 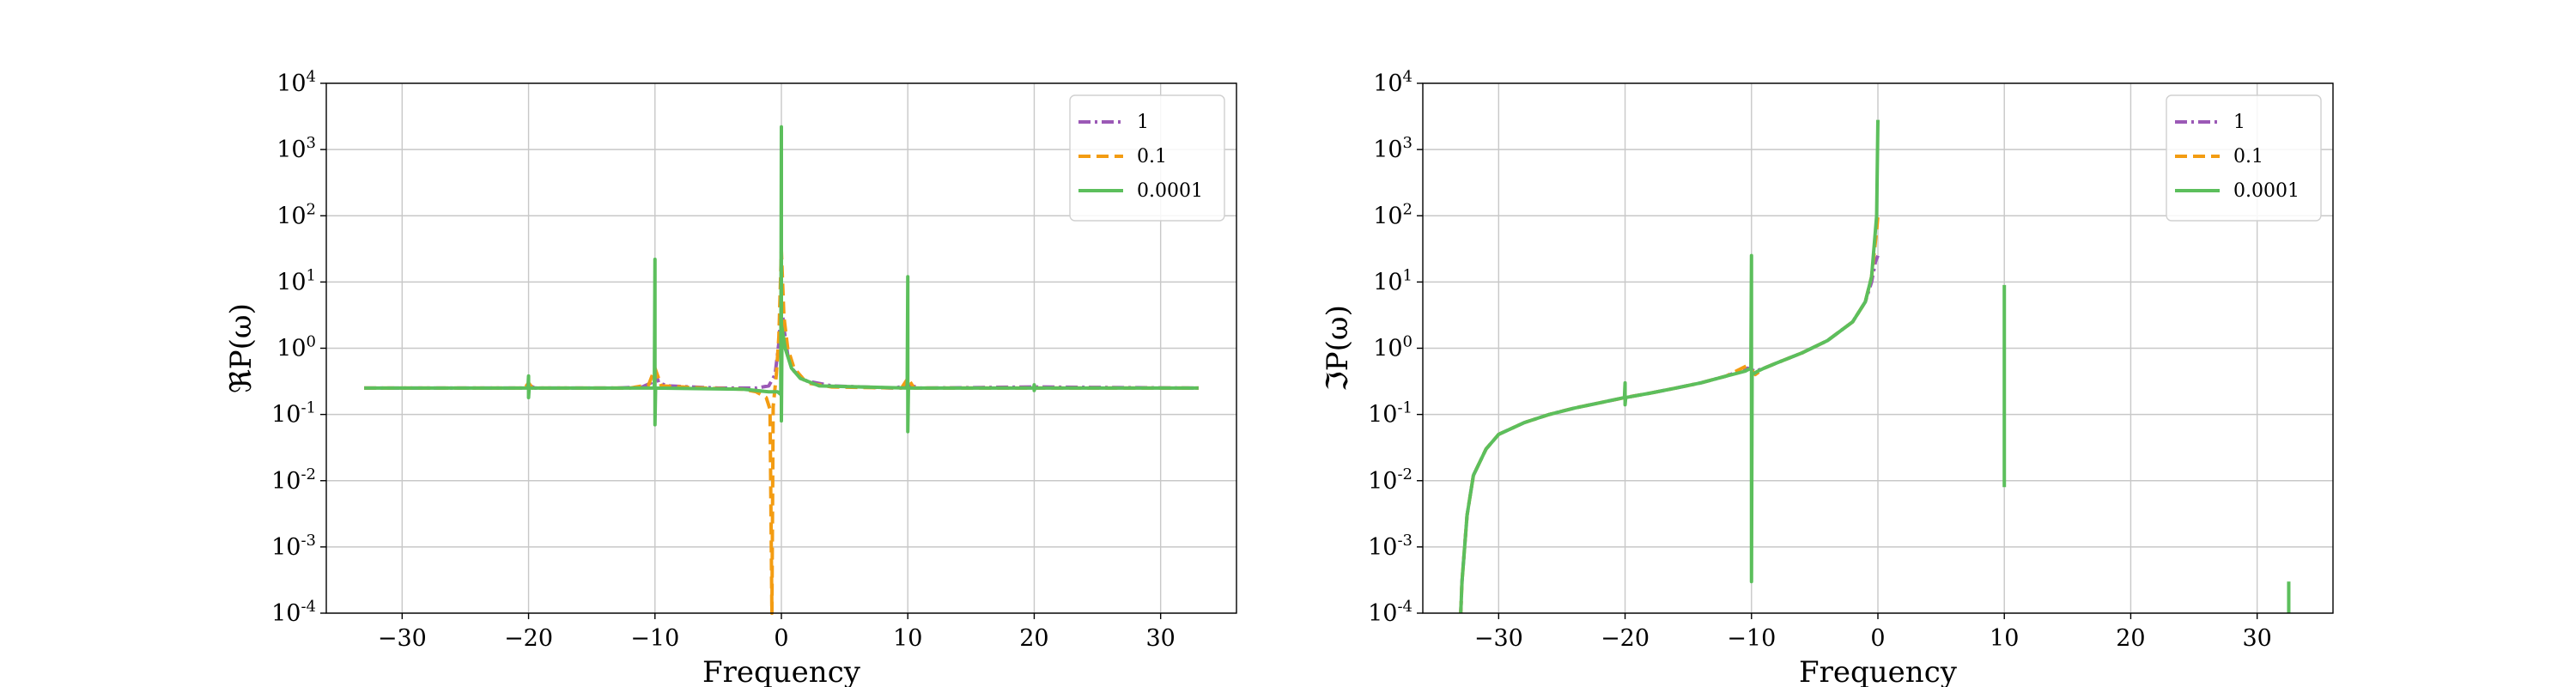 I want to click on y-axis-label: ℑP(ω), so click(x=1338, y=348).